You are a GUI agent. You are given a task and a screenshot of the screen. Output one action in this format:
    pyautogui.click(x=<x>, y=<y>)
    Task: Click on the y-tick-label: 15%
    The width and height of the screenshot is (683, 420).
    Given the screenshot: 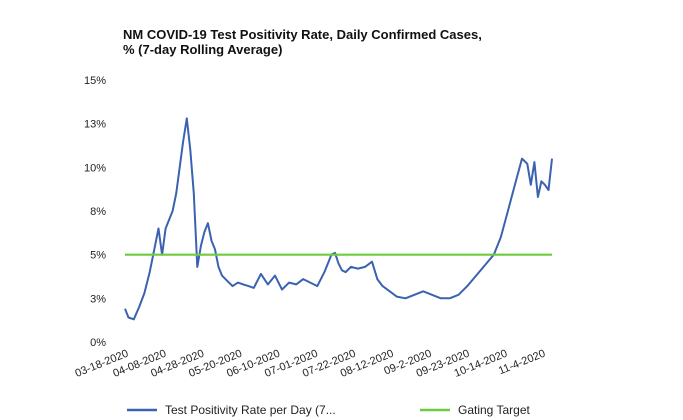 What is the action you would take?
    pyautogui.click(x=95, y=81)
    